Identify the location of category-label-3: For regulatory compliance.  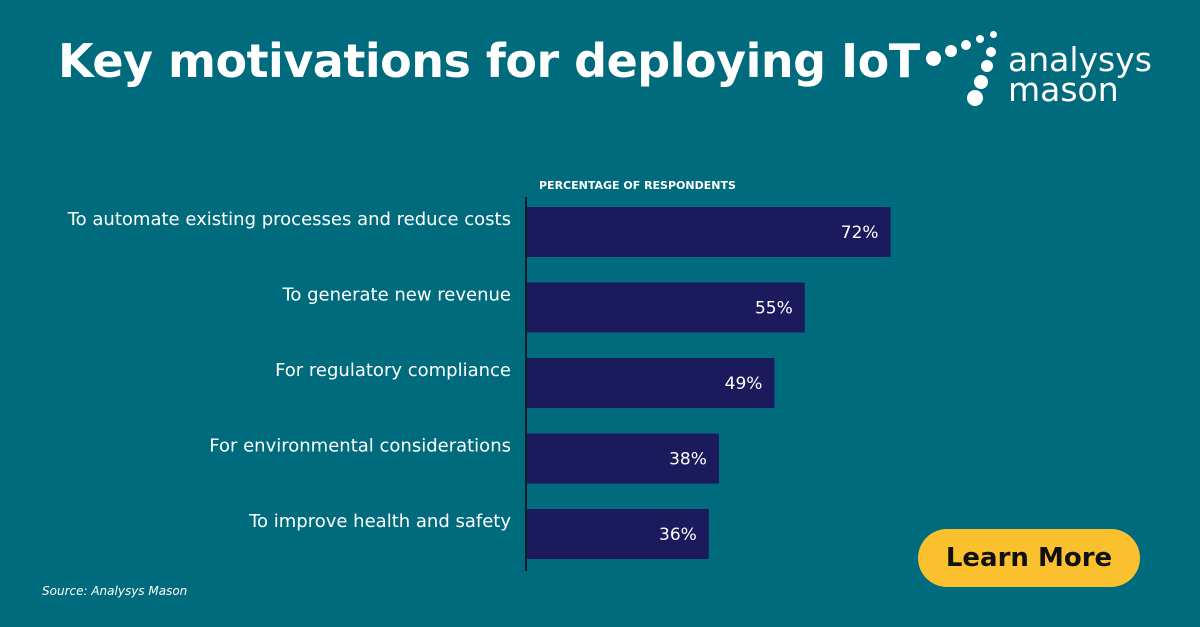
(393, 370).